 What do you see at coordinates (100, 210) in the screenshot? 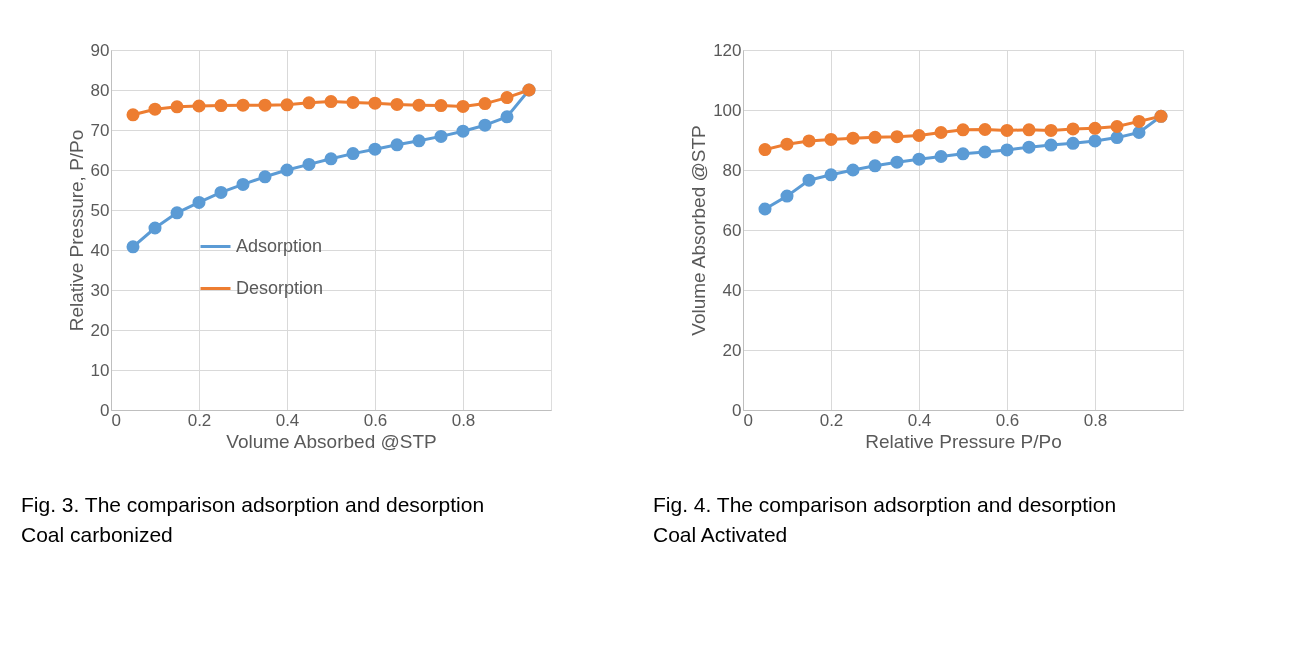
I see `y-tick-label: 50` at bounding box center [100, 210].